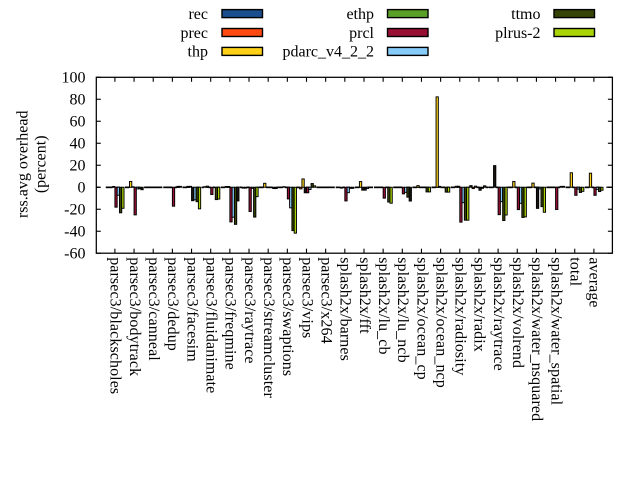 This screenshot has width=640, height=480. Describe the element at coordinates (421, 318) in the screenshot. I see `svg-text: splash2x/ocean_cp` at that location.